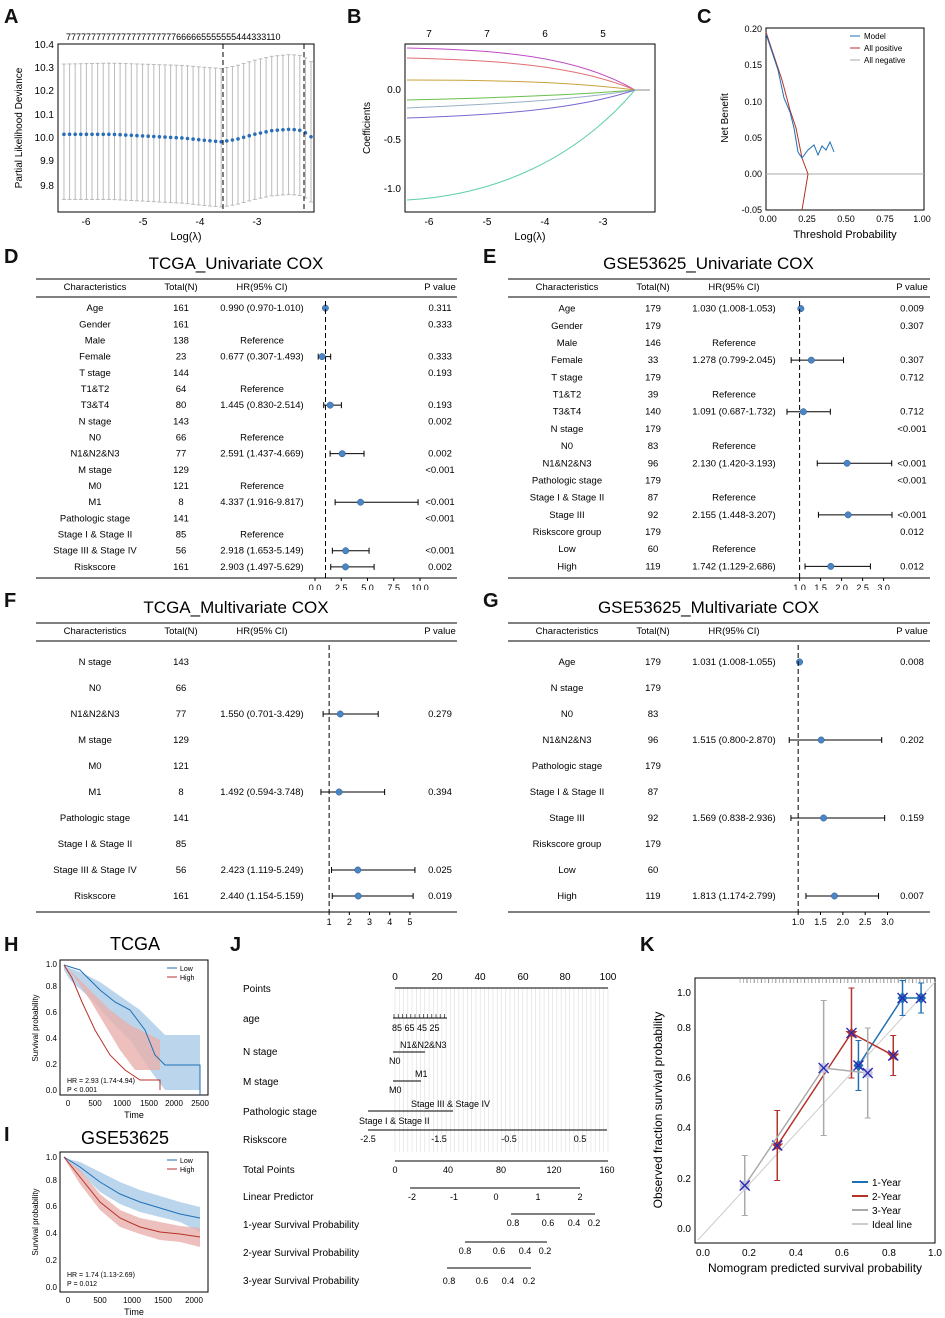 This screenshot has height=1318, width=945. Describe the element at coordinates (652, 631) in the screenshot. I see `forest-header: Total(N)` at that location.